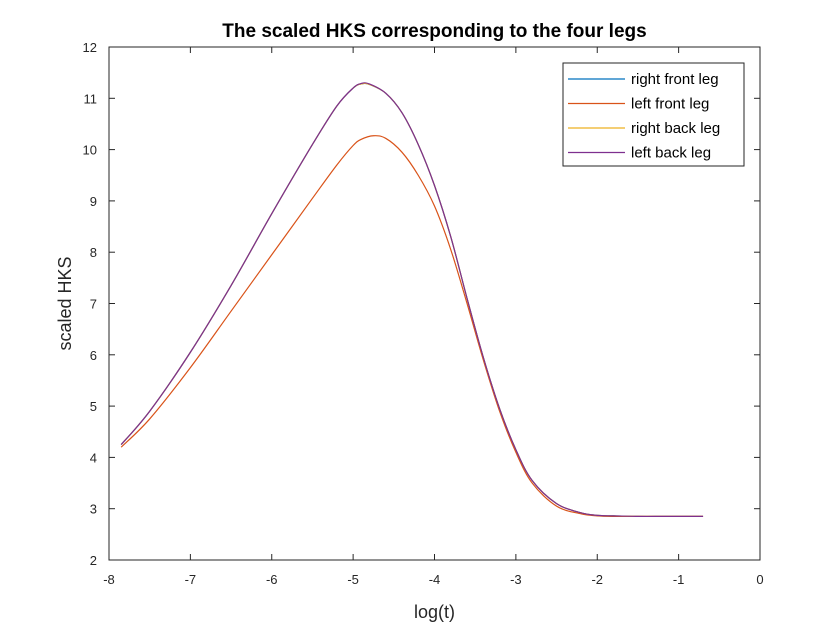 Image resolution: width=840 pixels, height=630 pixels. What do you see at coordinates (93, 457) in the screenshot?
I see `y-tick-label: 4` at bounding box center [93, 457].